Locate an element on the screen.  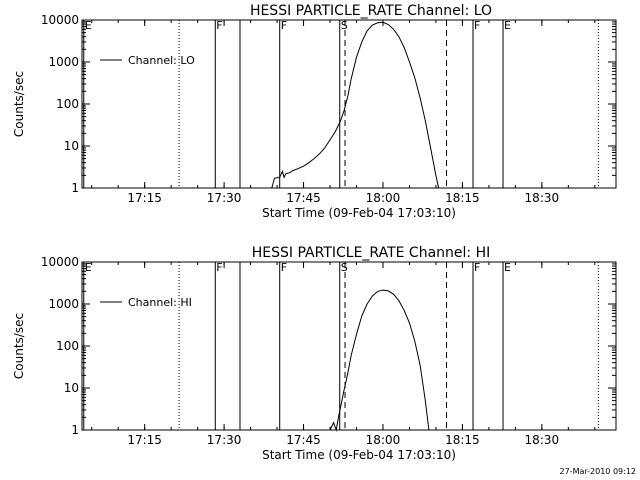
figure-timestamp: 27-Mar-2010 09:12 is located at coordinates (598, 471).